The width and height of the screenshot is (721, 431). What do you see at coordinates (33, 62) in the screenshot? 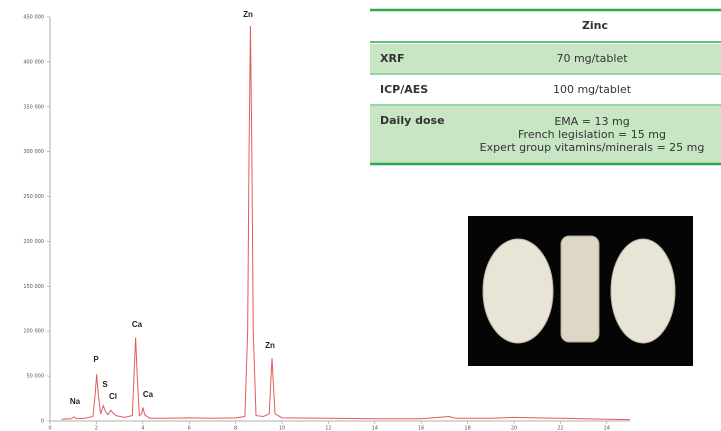
I see `y-tick-label: 400 000` at bounding box center [33, 62].